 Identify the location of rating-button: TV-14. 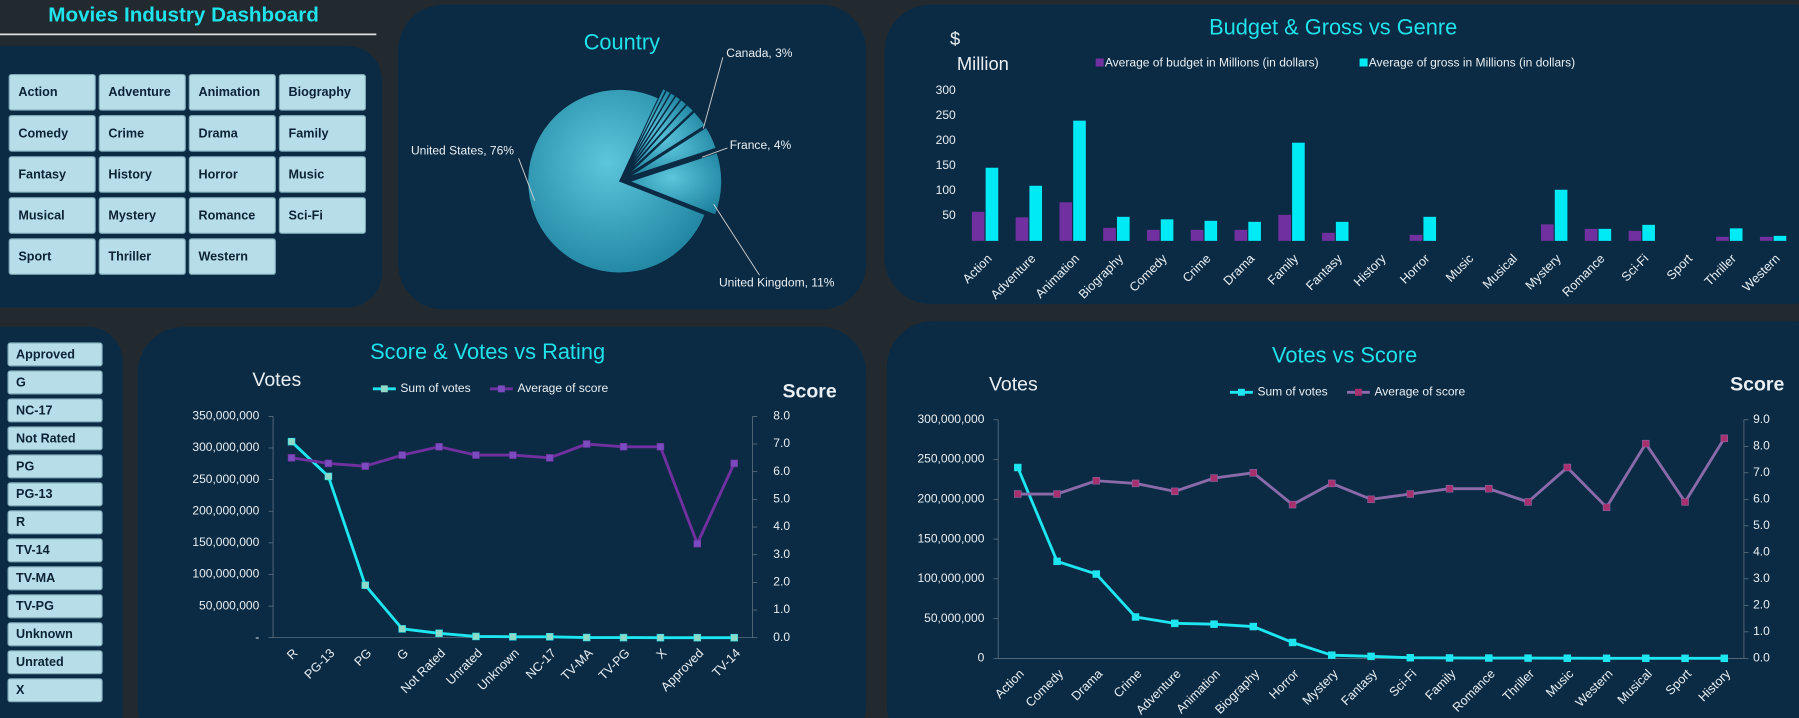
(55, 550).